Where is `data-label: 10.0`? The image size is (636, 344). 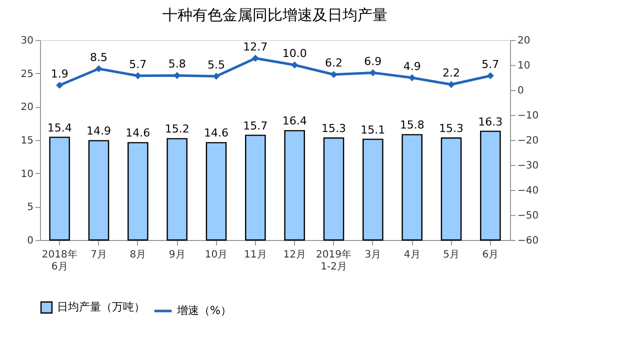 data-label: 10.0 is located at coordinates (294, 53).